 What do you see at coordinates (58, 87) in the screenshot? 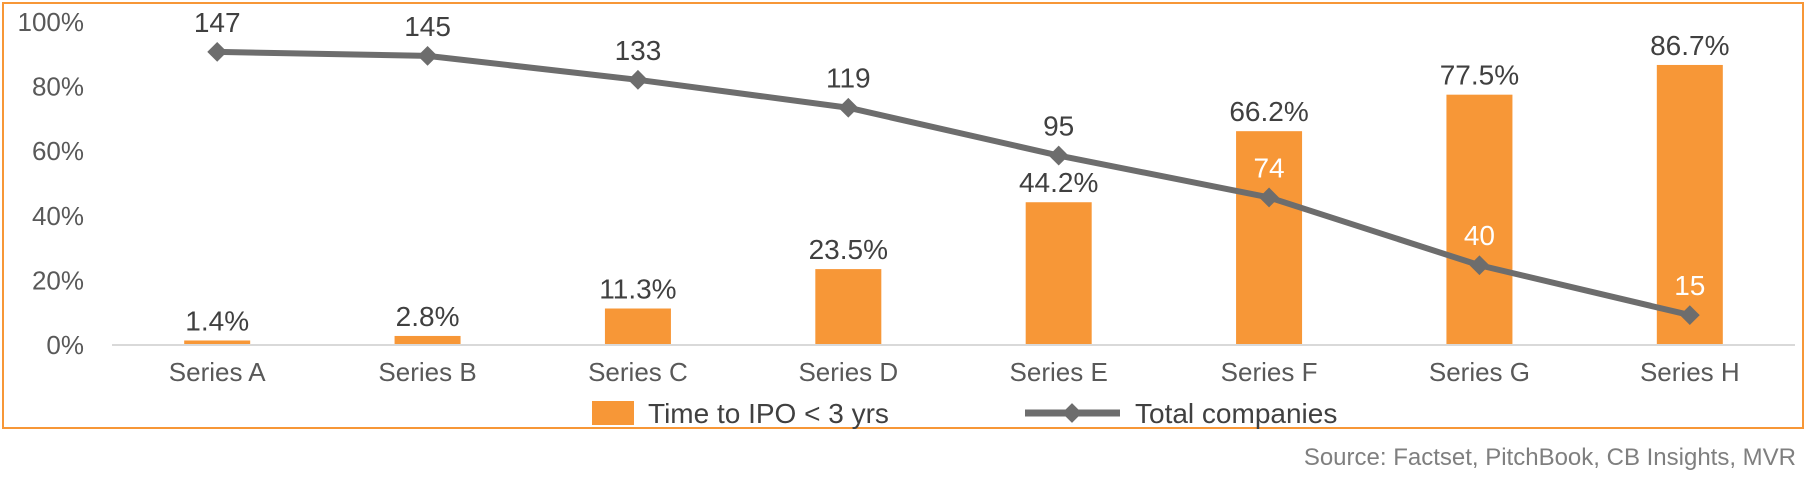
I see `y-tick-label: 80%` at bounding box center [58, 87].